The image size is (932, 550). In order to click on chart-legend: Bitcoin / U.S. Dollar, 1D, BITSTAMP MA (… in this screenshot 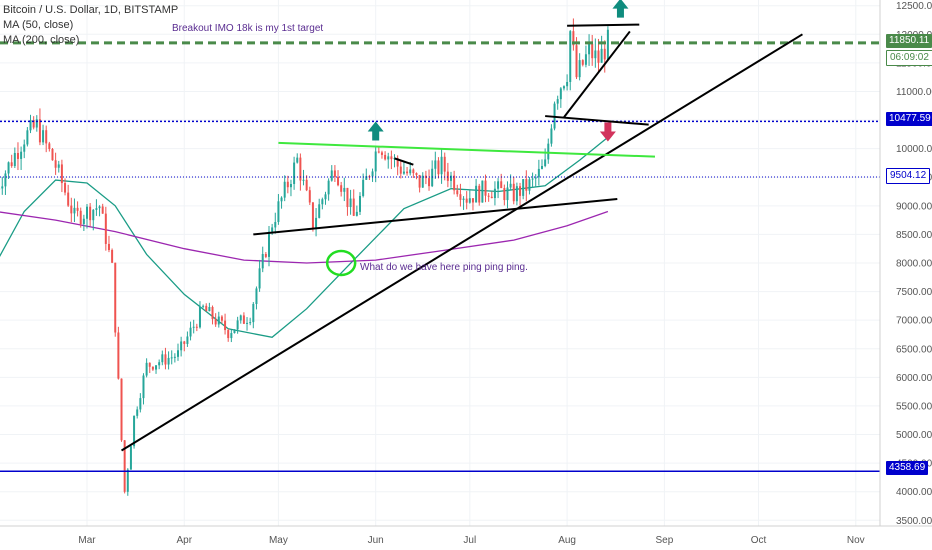, I will do `click(90, 25)`.